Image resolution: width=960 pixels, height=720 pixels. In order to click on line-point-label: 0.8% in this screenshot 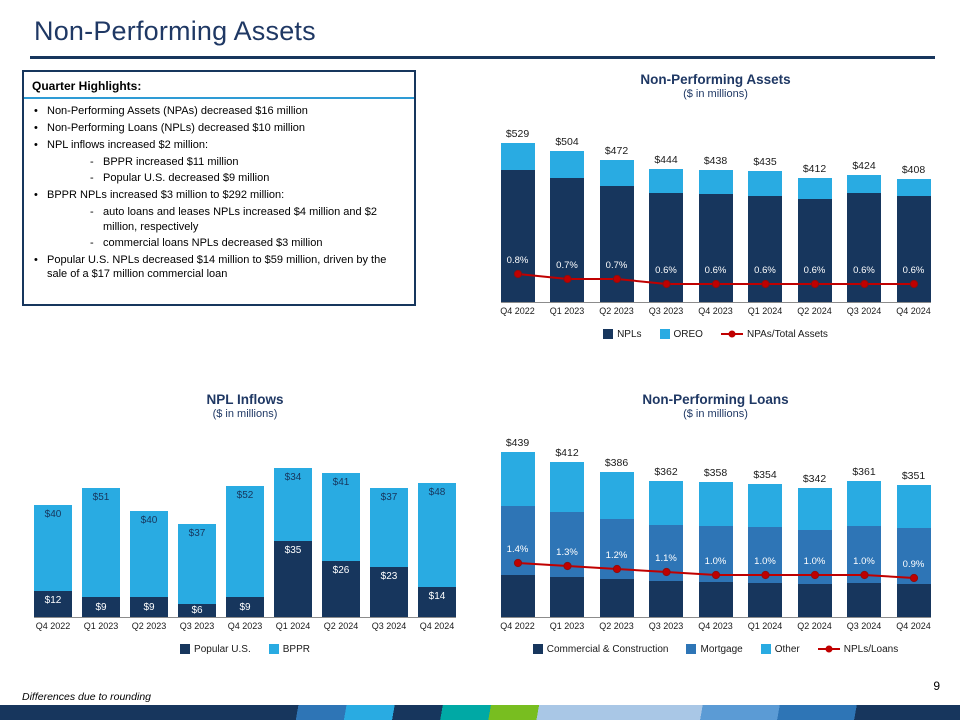, I will do `click(517, 260)`.